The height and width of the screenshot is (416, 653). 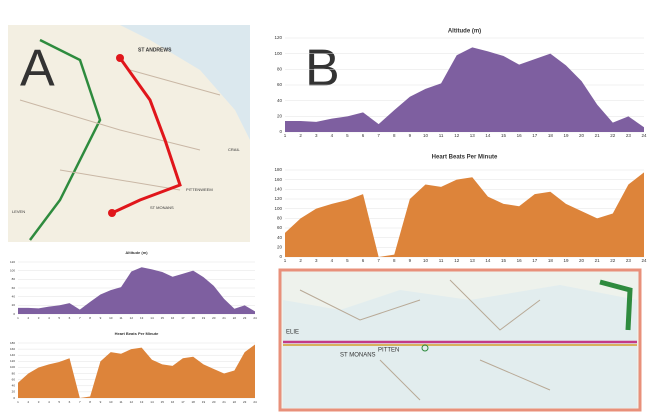 What do you see at coordinates (214, 318) in the screenshot?
I see `x-tick-label: 20` at bounding box center [214, 318].